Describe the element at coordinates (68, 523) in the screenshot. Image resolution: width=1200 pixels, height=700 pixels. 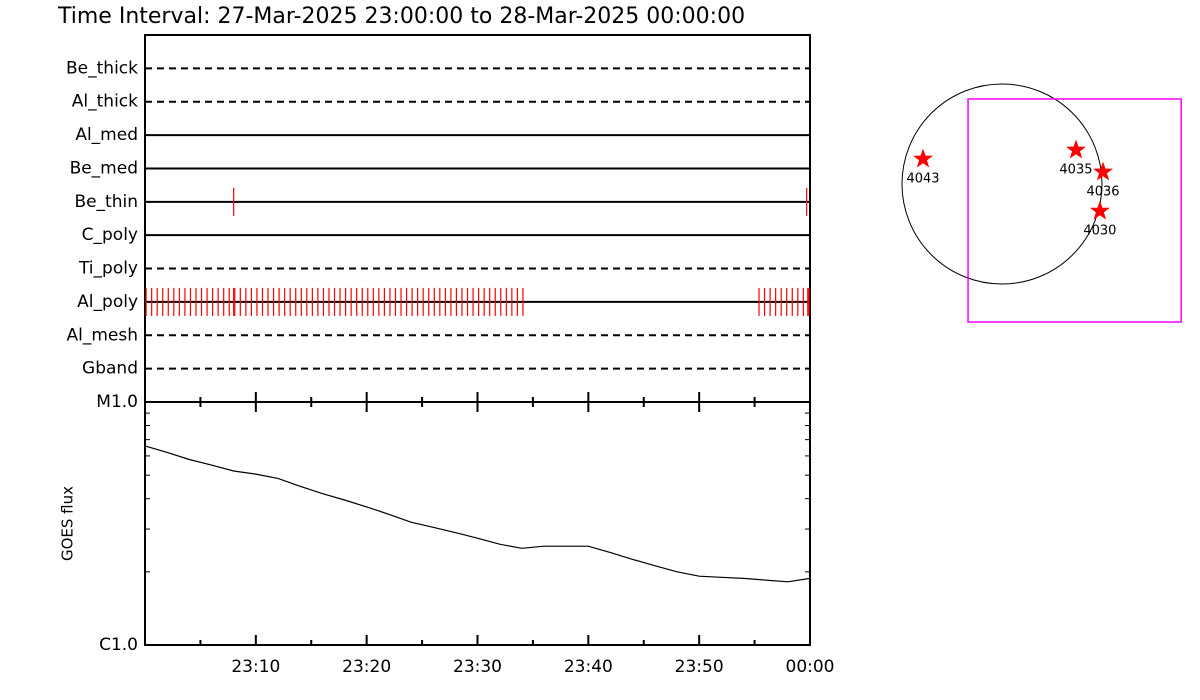
I see `y-axis-label: GOES flux` at that location.